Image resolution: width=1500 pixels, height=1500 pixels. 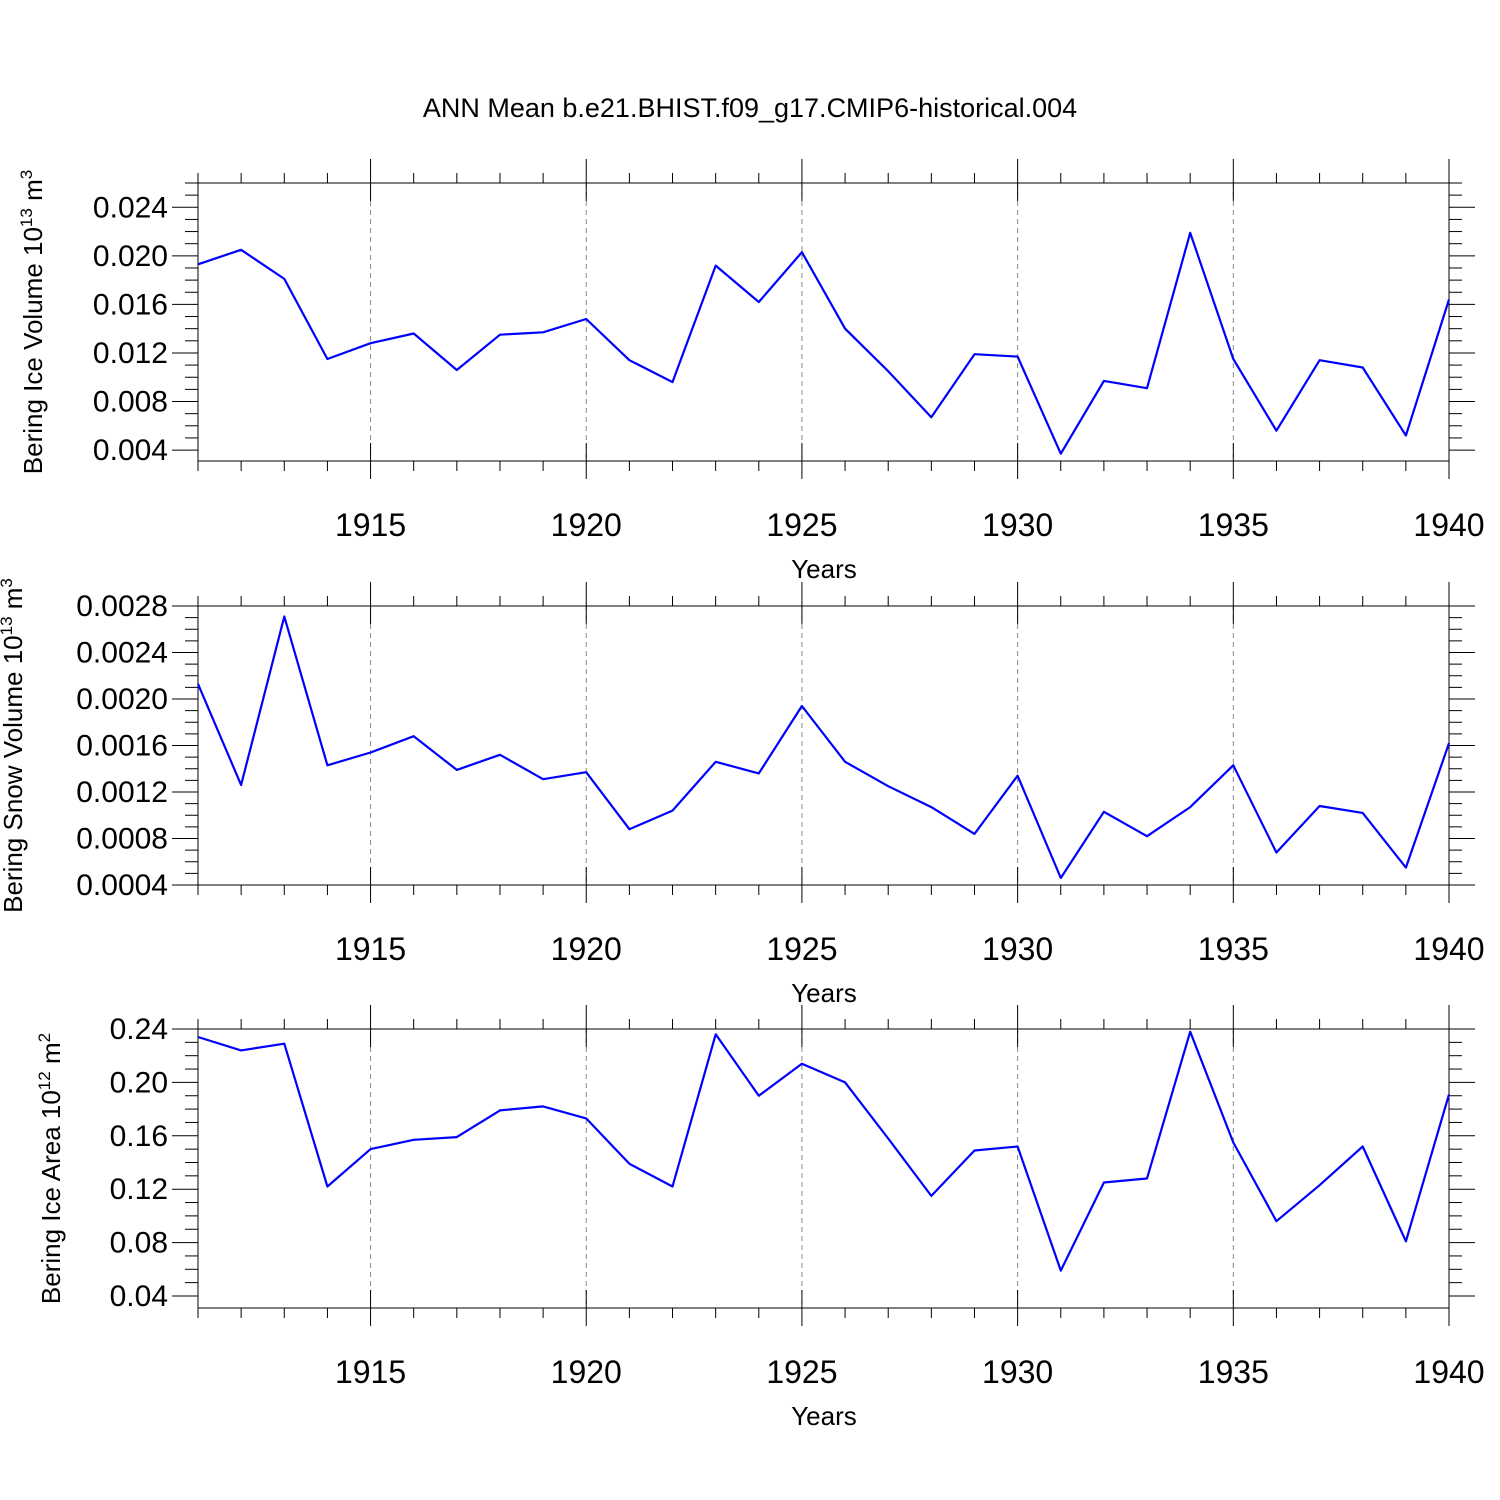 I want to click on y-tick-label: 0.0020, so click(x=122, y=699).